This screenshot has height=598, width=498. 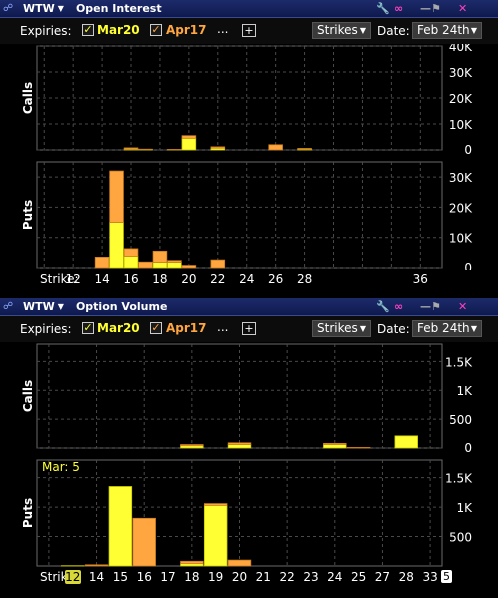 I want to click on strike-tick-label: 21, so click(x=263, y=577).